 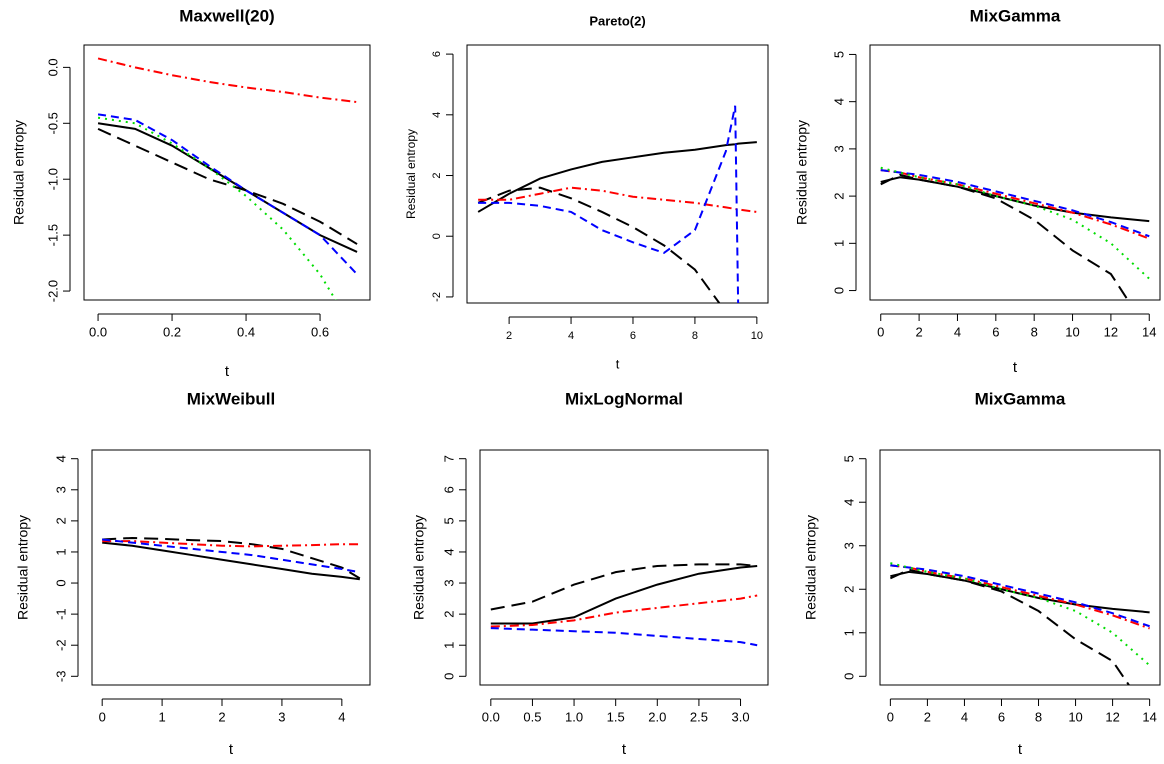 What do you see at coordinates (52, 179) in the screenshot?
I see `y-tick-label: -1.0` at bounding box center [52, 179].